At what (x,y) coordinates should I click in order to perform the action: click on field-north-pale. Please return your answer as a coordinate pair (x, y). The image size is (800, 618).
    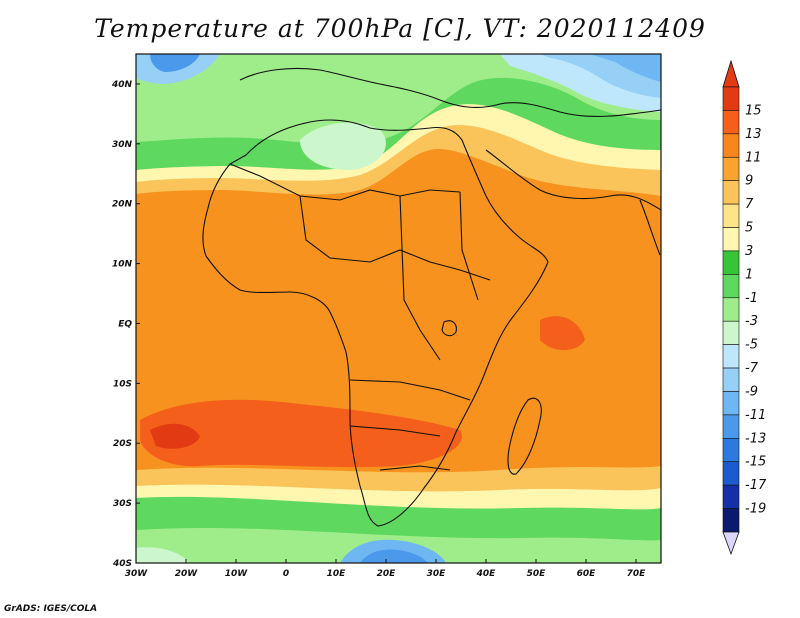
    Looking at the image, I should click on (343, 146).